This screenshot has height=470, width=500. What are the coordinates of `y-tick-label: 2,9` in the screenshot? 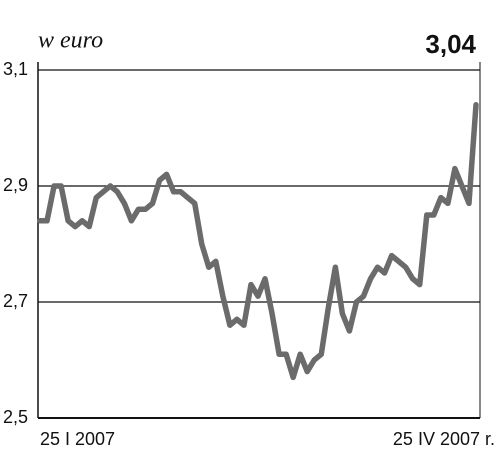 It's located at (15, 185).